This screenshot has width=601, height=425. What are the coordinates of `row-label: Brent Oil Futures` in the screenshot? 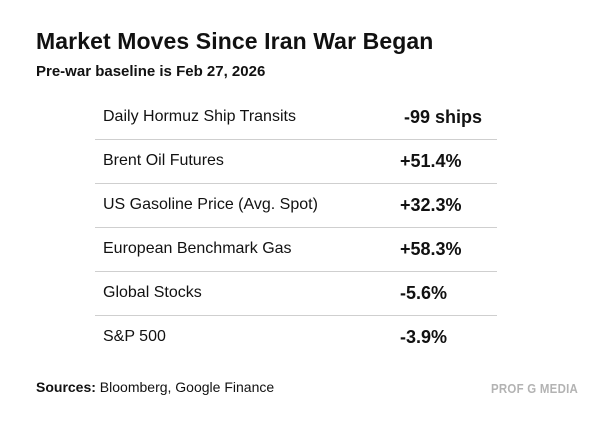 It's located at (163, 160).